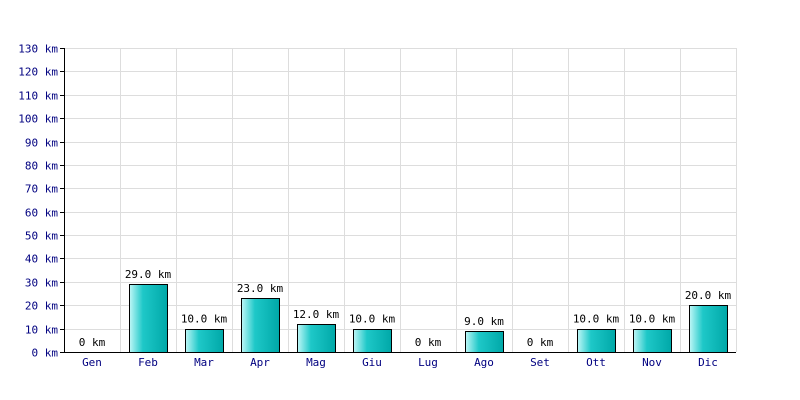  I want to click on data-label: 23.0 km, so click(260, 288).